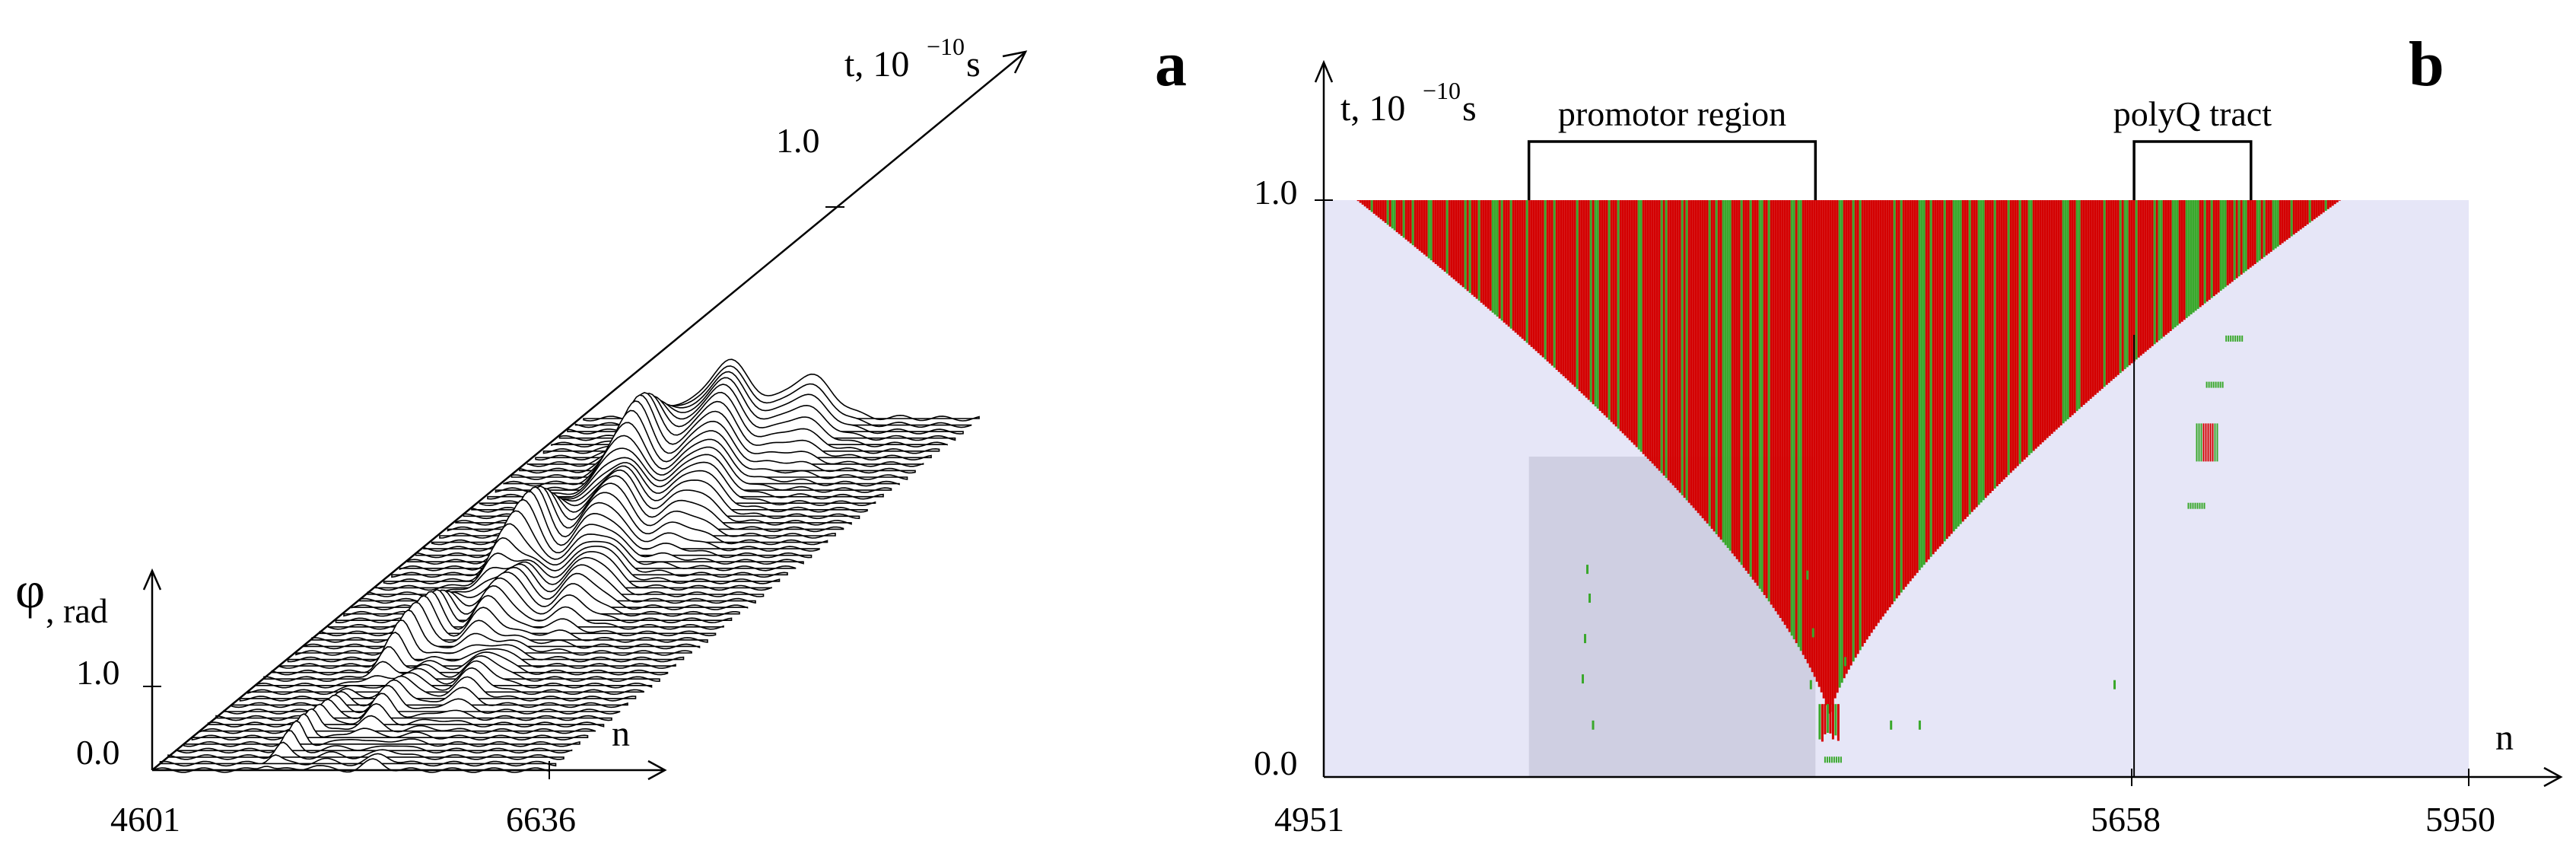 This screenshot has height=847, width=2576. I want to click on a-x-axis-arrow, so click(657, 770).